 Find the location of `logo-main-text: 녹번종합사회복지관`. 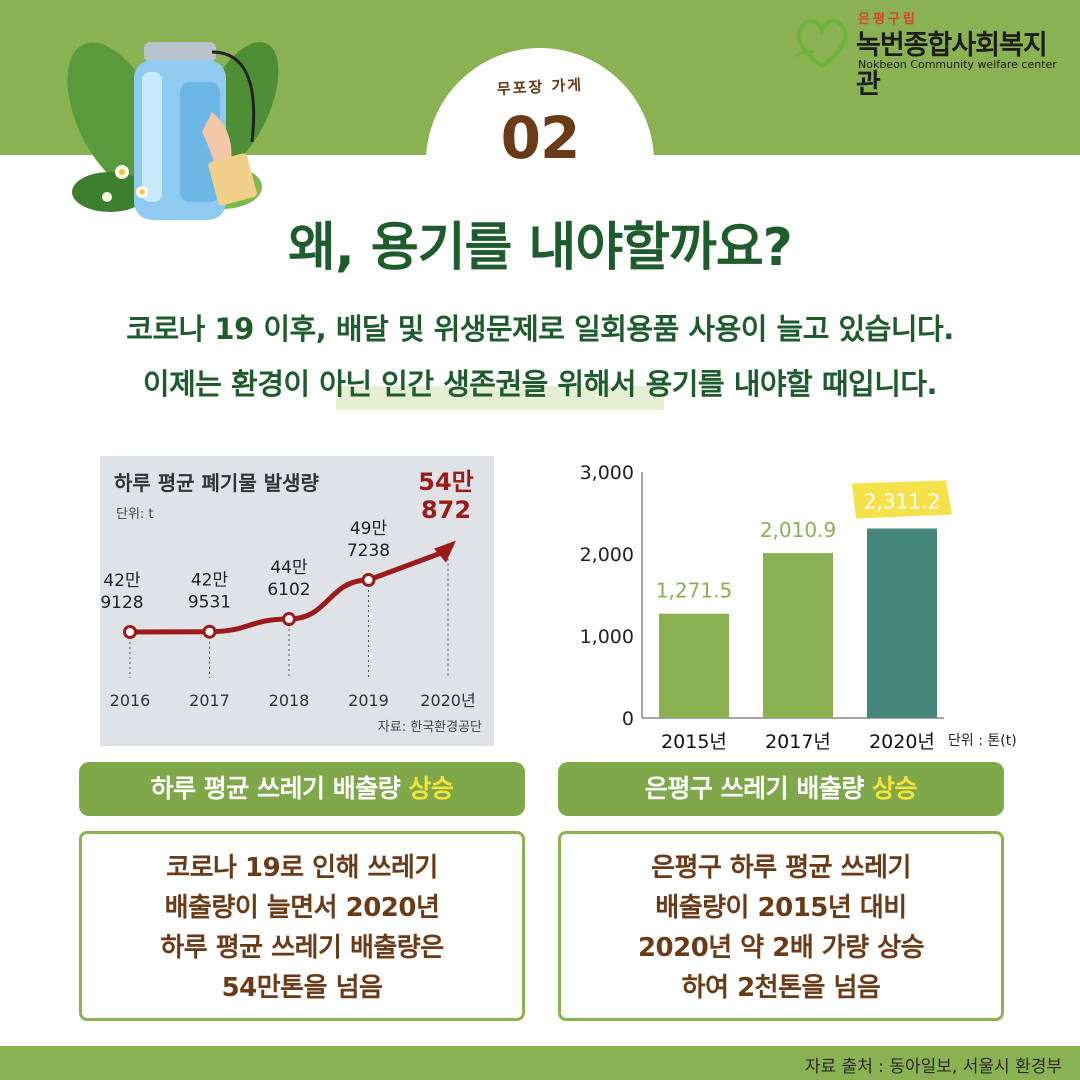

logo-main-text: 녹번종합사회복지관 is located at coordinates (952, 65).